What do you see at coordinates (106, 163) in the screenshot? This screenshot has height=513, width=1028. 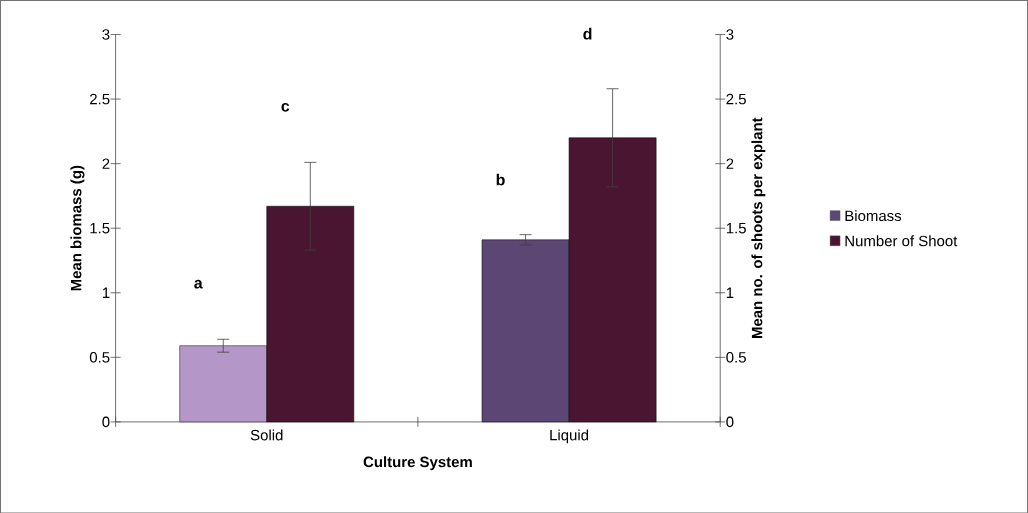 I see `y-tick-label: 2` at bounding box center [106, 163].